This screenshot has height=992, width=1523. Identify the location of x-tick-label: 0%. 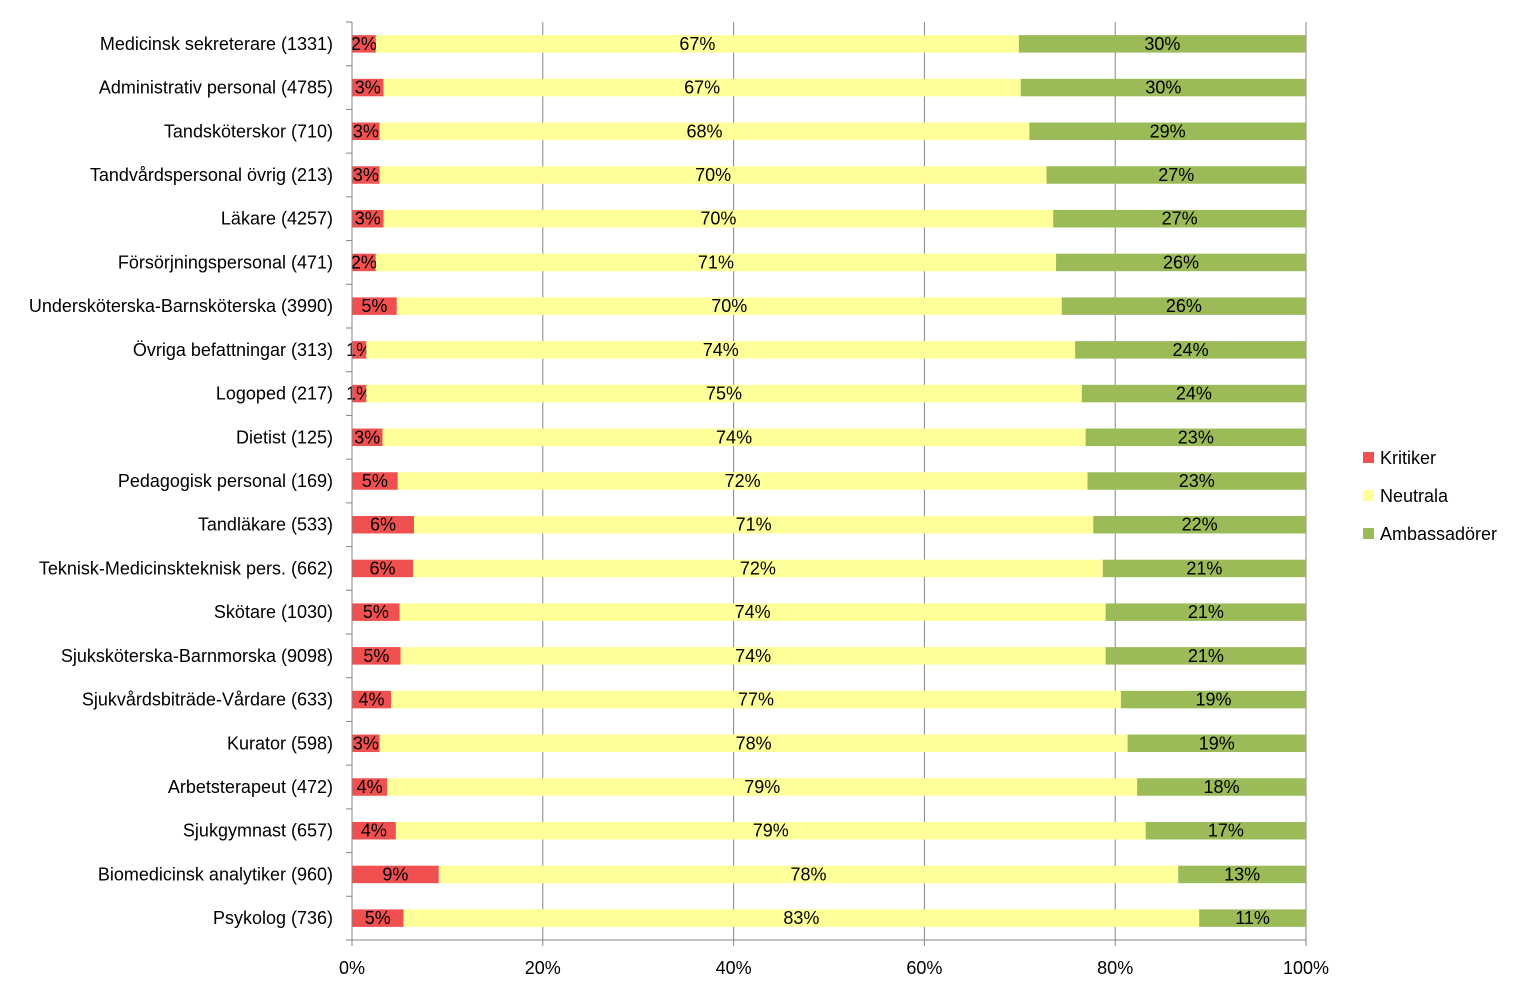
(352, 968).